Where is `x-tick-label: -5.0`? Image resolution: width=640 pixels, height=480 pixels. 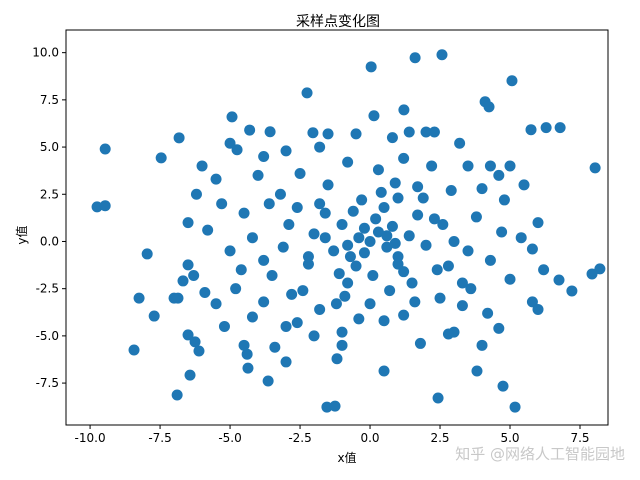
x-tick-label: -5.0 is located at coordinates (229, 438).